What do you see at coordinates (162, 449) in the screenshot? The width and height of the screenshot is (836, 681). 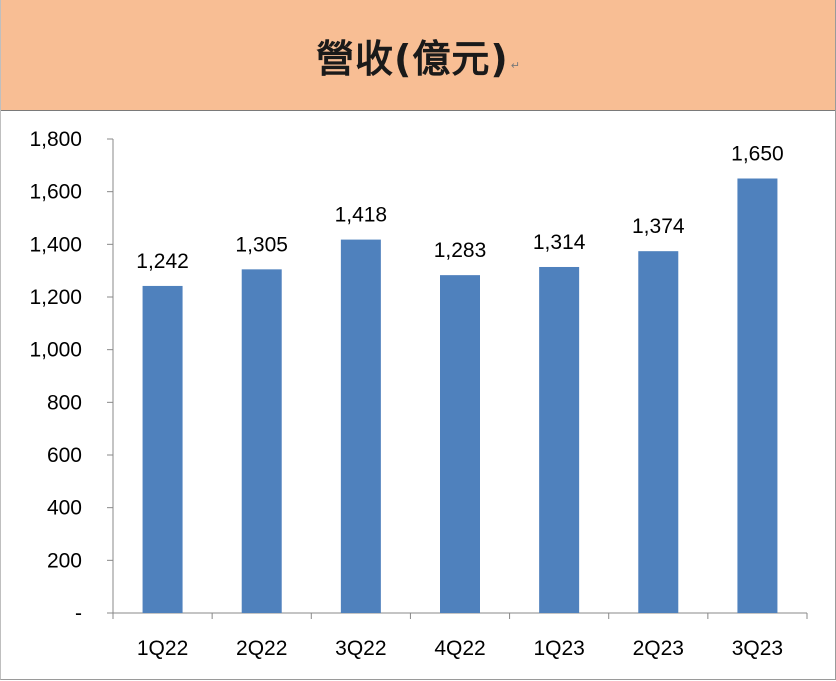 I see `bar-1q22` at bounding box center [162, 449].